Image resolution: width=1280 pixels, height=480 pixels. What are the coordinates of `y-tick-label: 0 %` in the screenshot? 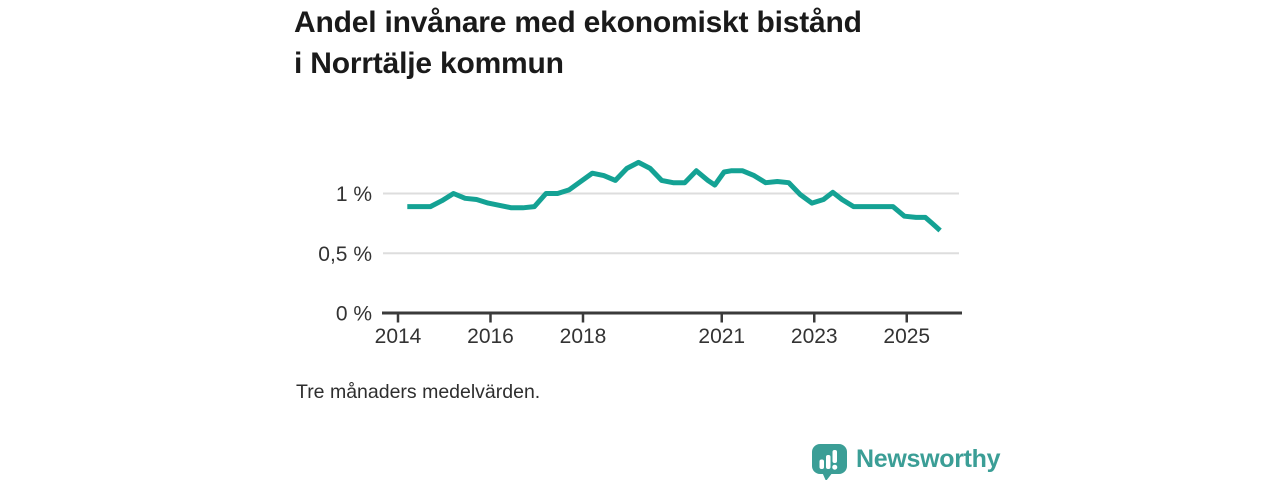 It's located at (354, 314).